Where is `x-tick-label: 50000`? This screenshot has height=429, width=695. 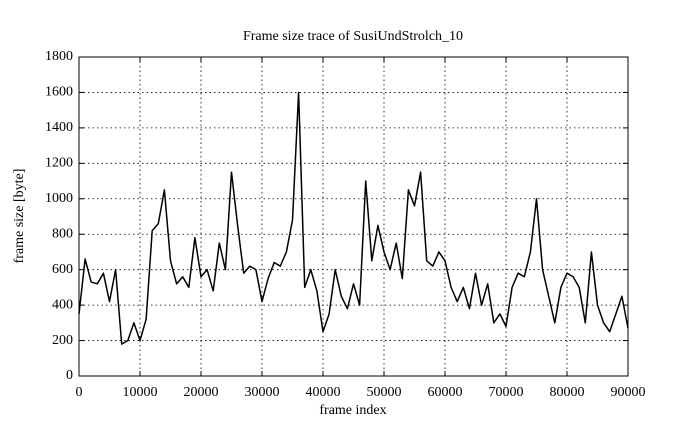 x-tick-label: 50000 is located at coordinates (384, 392).